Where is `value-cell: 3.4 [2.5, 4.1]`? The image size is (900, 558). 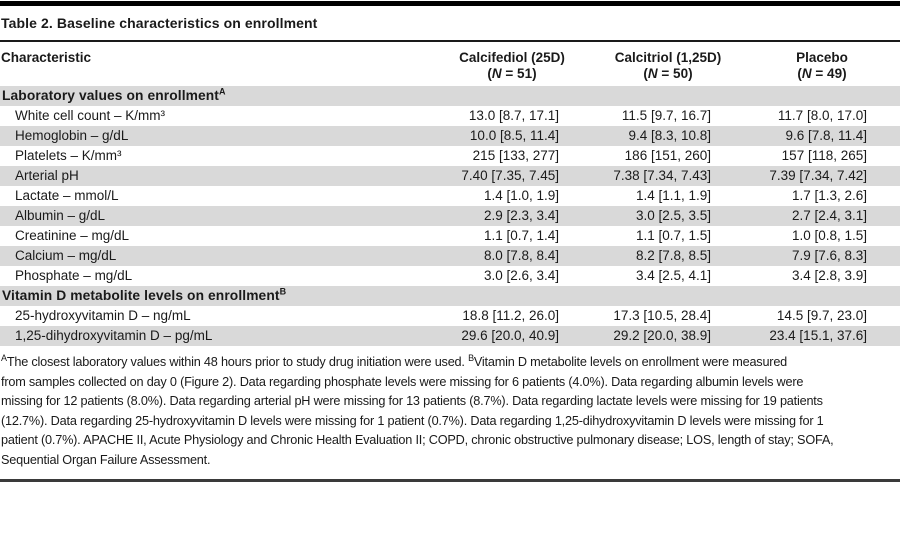 value-cell: 3.4 [2.5, 4.1] is located at coordinates (673, 275).